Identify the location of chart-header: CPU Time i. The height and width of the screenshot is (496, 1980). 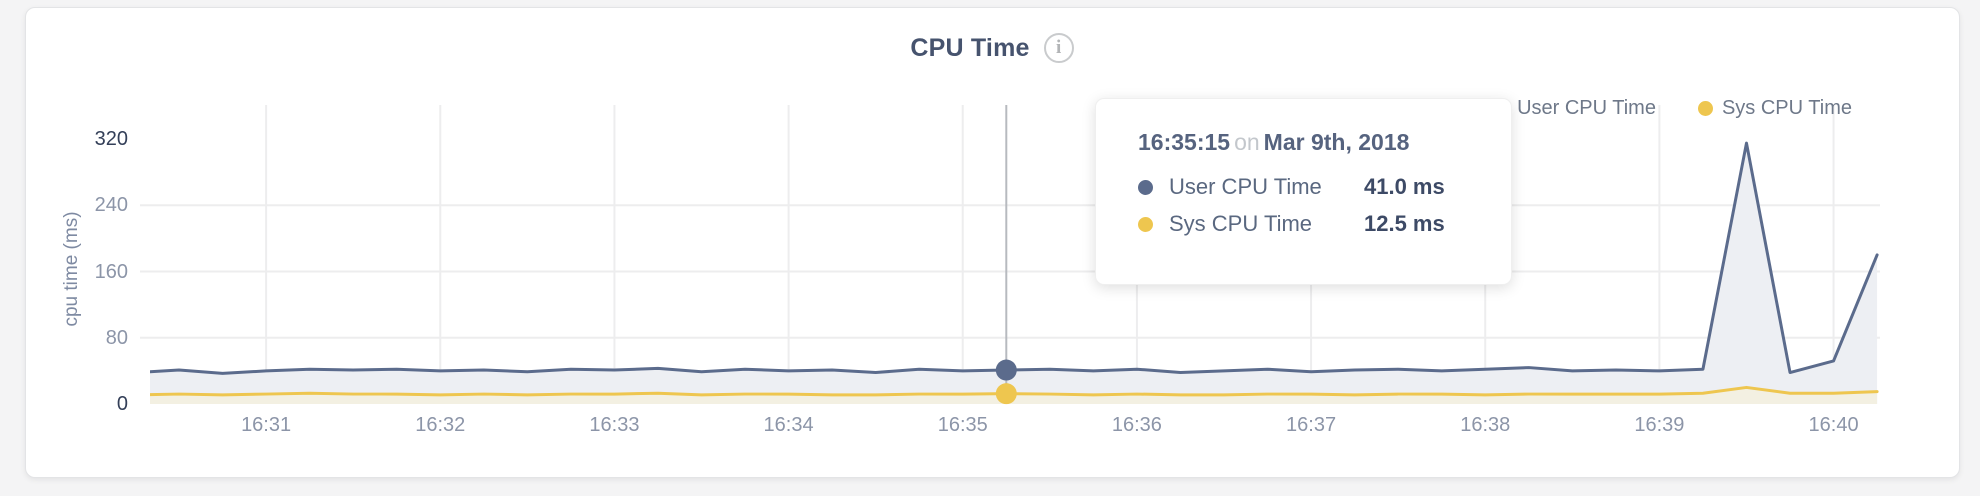
(992, 48).